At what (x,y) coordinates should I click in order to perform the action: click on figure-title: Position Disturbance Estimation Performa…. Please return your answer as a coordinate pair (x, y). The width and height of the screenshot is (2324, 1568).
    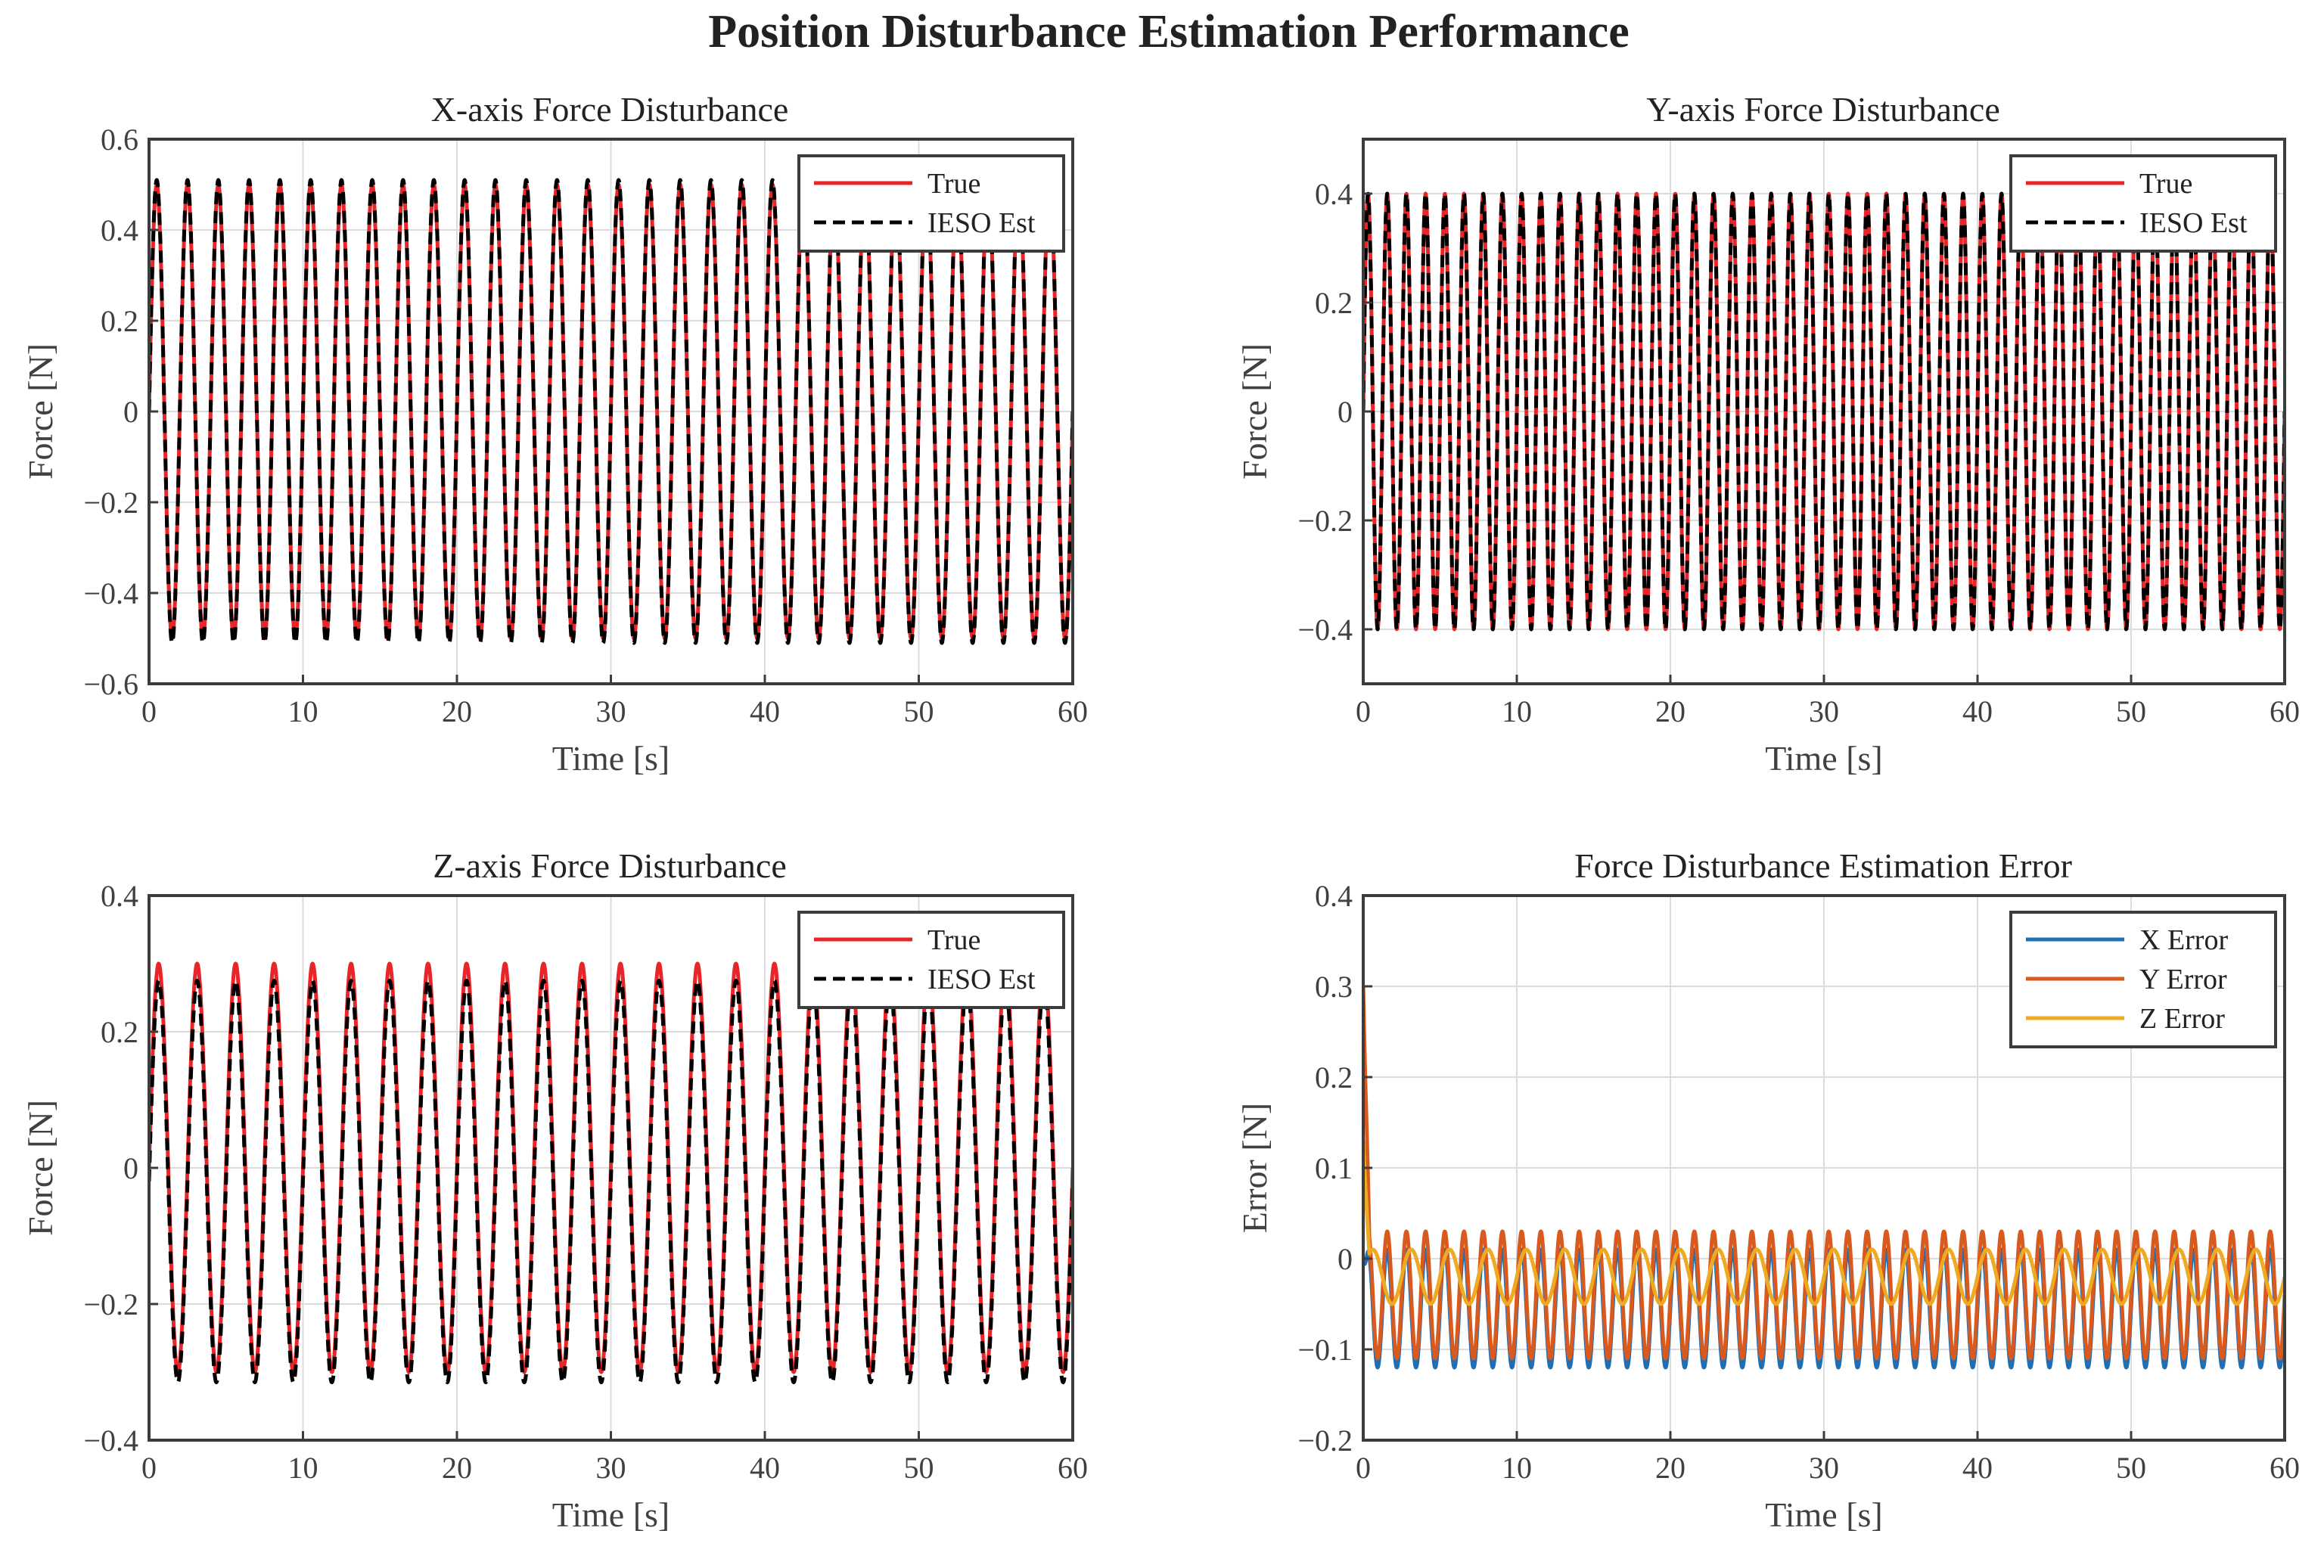
    Looking at the image, I should click on (1168, 31).